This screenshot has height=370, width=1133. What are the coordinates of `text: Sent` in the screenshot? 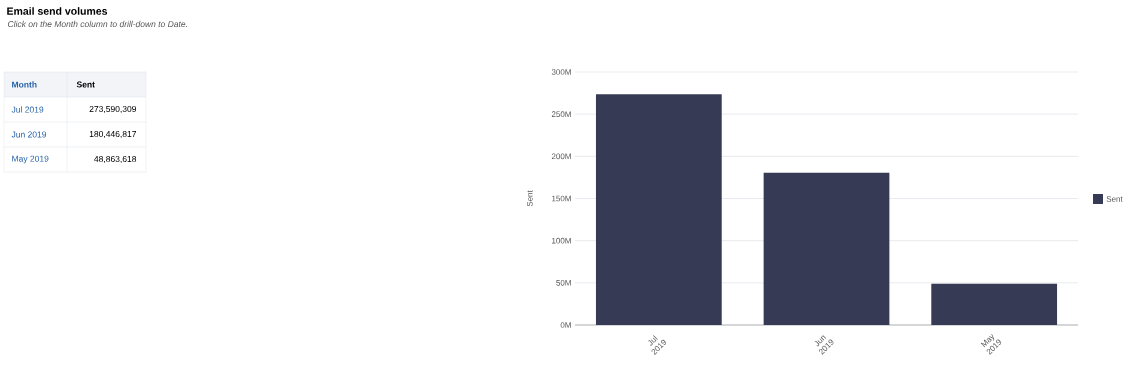 It's located at (85, 84).